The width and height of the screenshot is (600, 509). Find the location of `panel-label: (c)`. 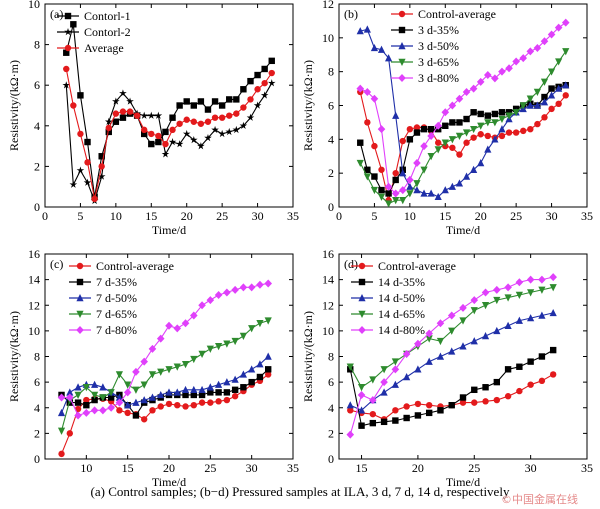

panel-label: (c) is located at coordinates (56, 264).